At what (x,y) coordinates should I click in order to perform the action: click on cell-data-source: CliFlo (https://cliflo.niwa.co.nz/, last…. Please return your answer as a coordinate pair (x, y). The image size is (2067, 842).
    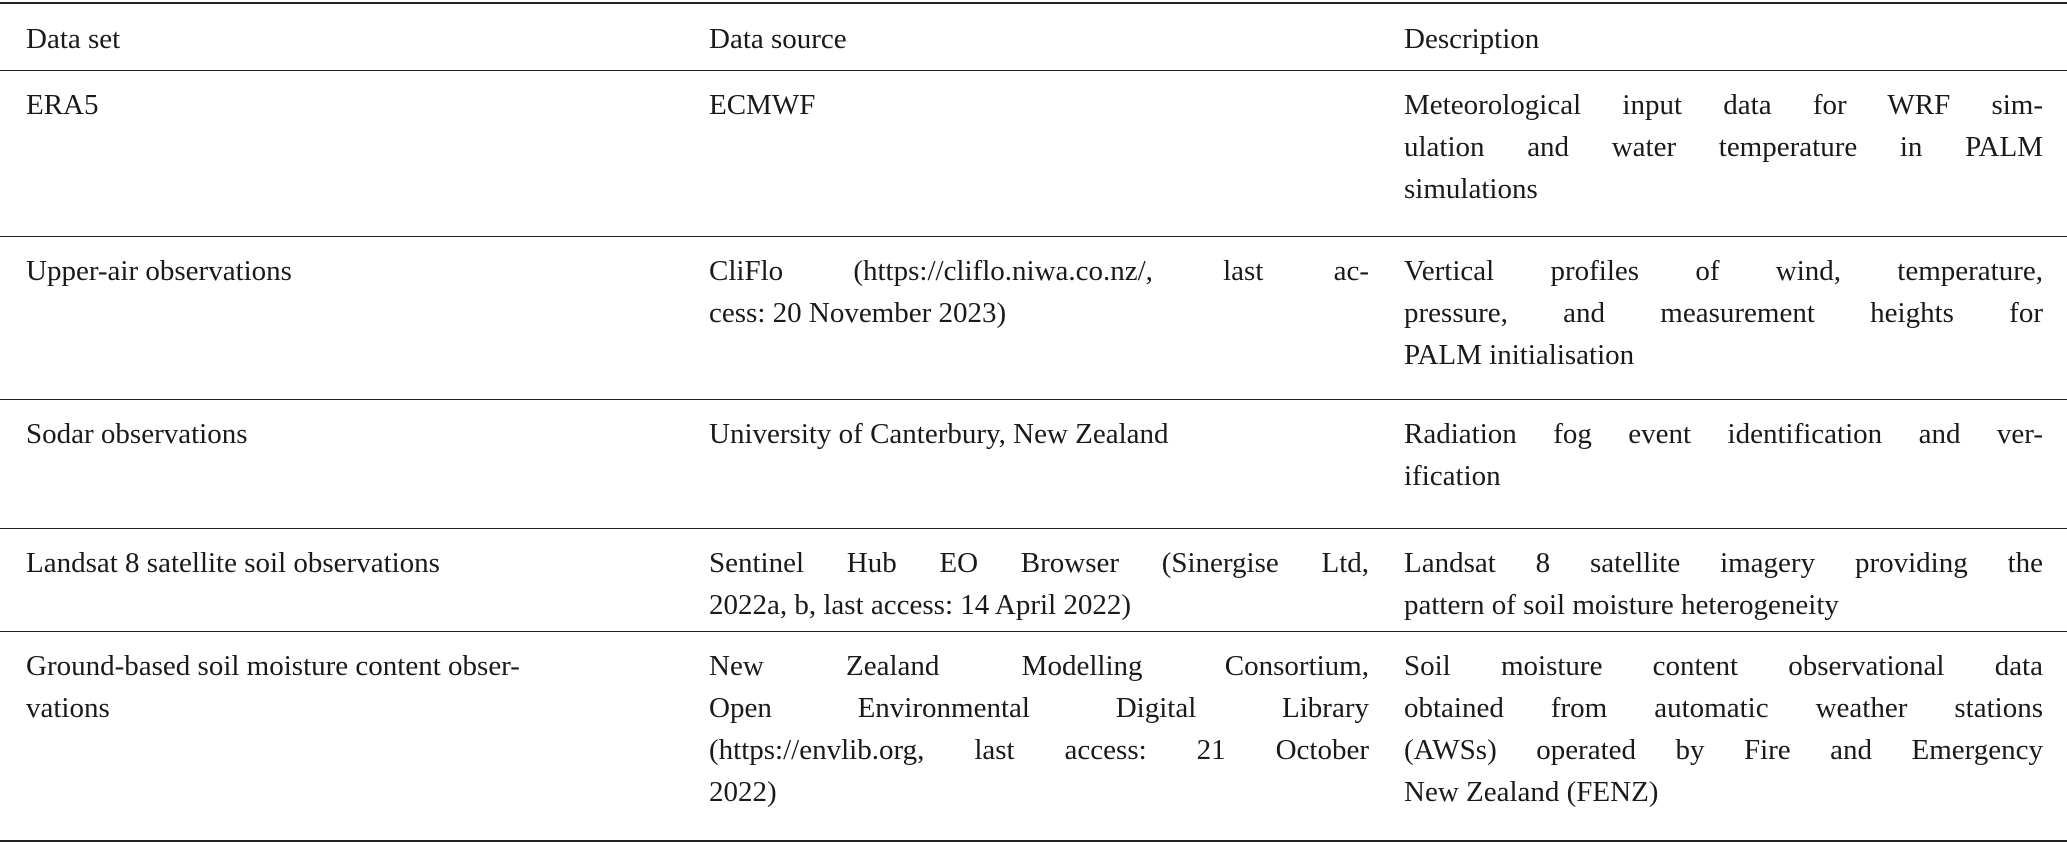
    Looking at the image, I should click on (1039, 292).